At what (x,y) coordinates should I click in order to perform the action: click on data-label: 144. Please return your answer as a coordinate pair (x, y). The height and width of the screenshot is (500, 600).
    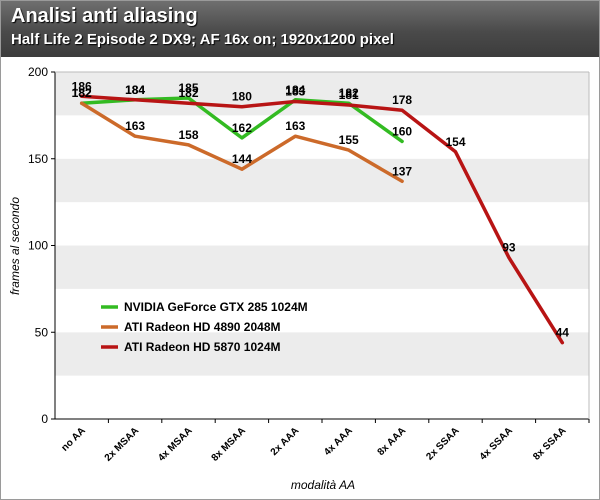
    Looking at the image, I should click on (242, 159).